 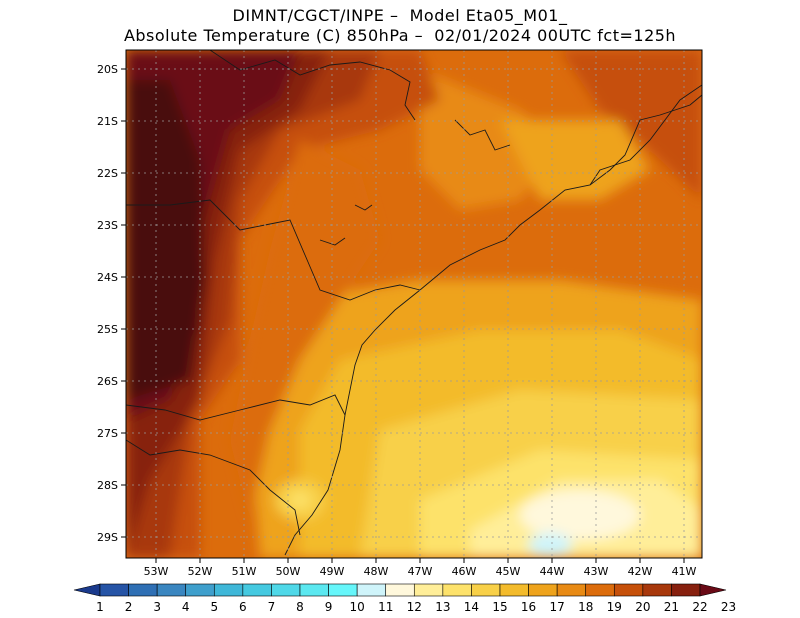 What do you see at coordinates (614, 607) in the screenshot?
I see `colorbar-label: 19` at bounding box center [614, 607].